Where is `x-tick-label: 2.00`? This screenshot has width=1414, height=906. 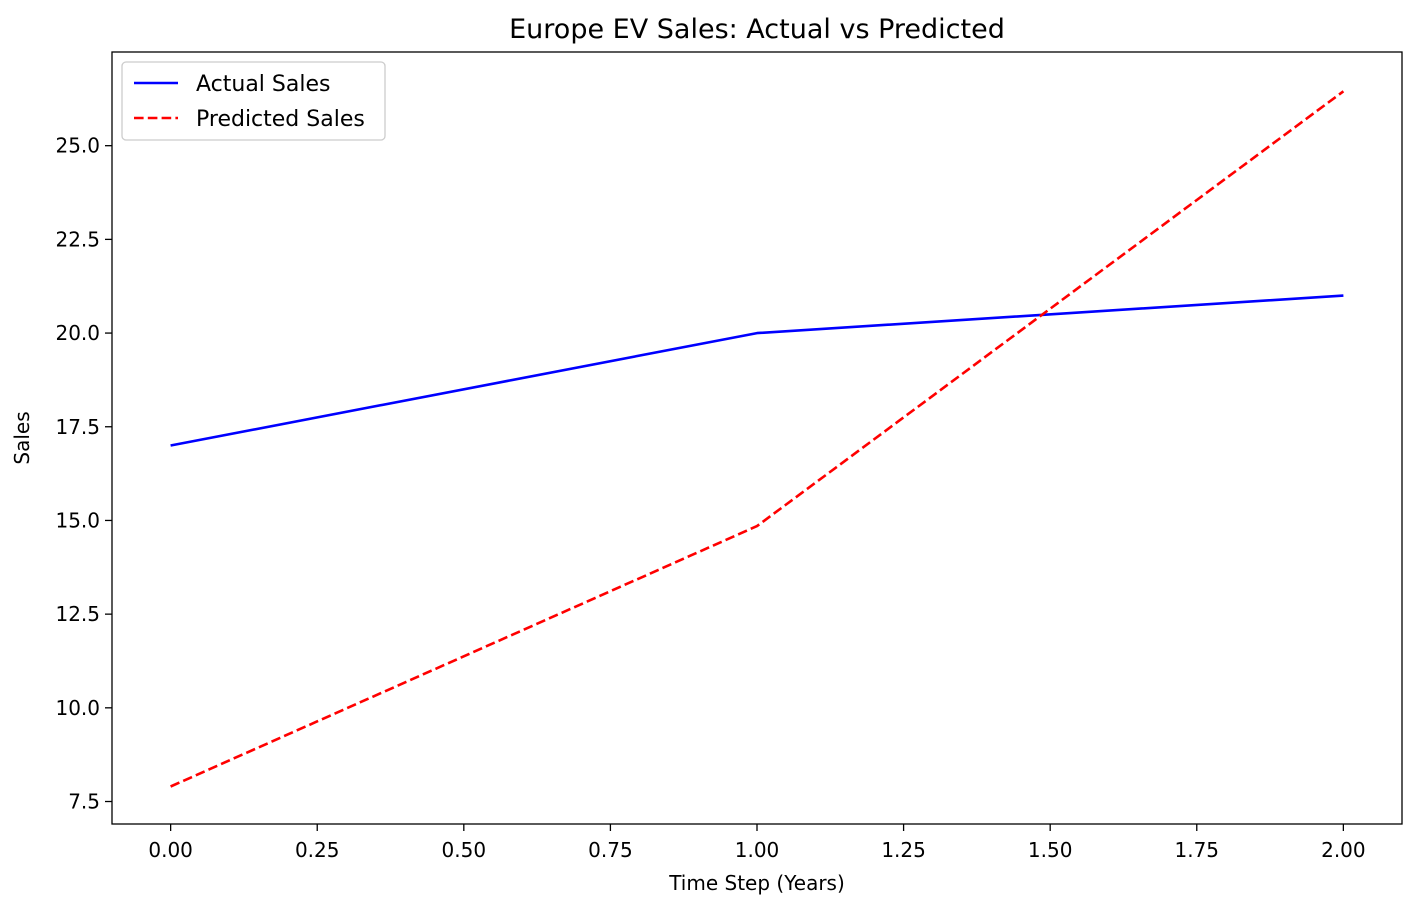
x-tick-label: 2.00 is located at coordinates (1343, 850).